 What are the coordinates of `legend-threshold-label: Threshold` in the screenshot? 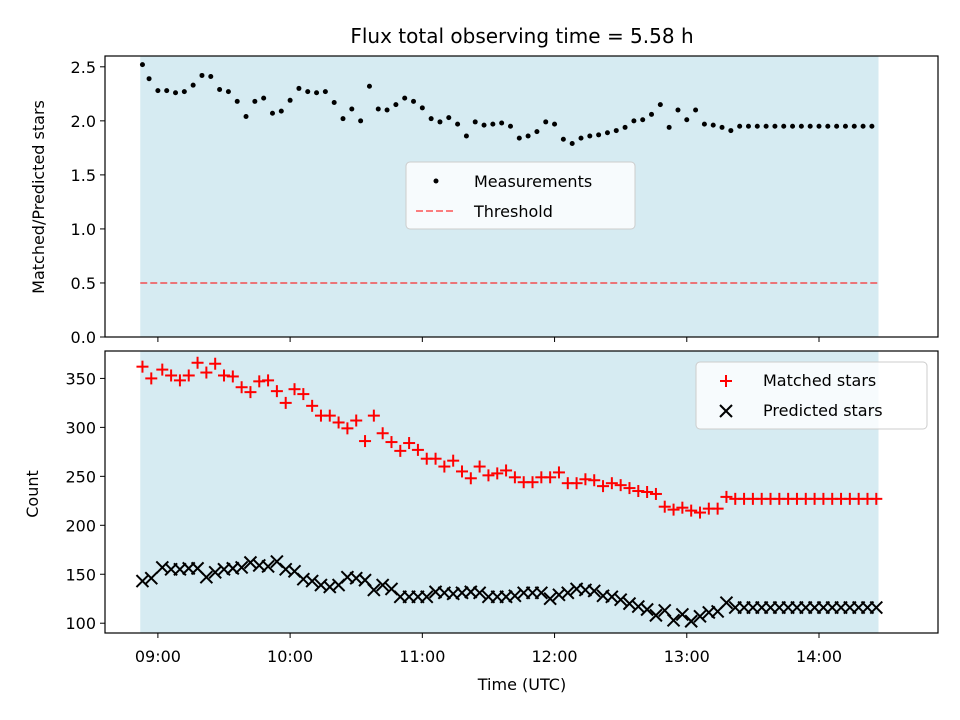 It's located at (513, 211).